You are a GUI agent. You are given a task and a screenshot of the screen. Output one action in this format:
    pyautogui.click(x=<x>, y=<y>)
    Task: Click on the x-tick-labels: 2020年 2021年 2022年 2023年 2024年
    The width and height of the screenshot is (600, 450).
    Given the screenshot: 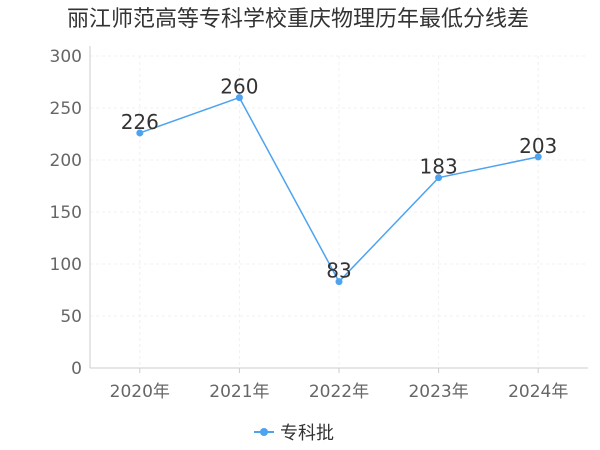 What is the action you would take?
    pyautogui.click(x=339, y=392)
    